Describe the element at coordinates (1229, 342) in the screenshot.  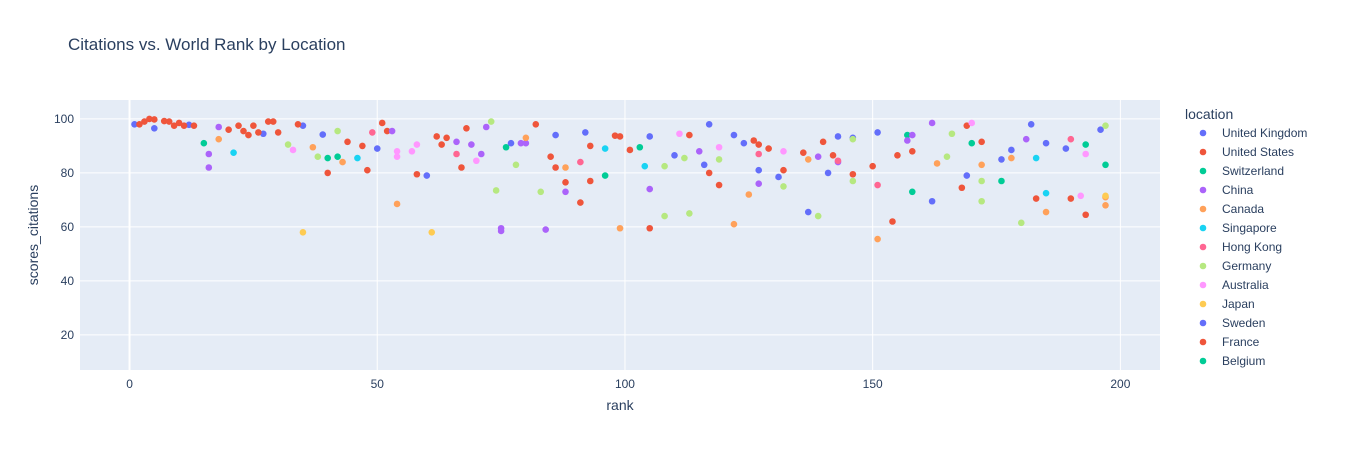
I see `legend-item-france: France` at that location.